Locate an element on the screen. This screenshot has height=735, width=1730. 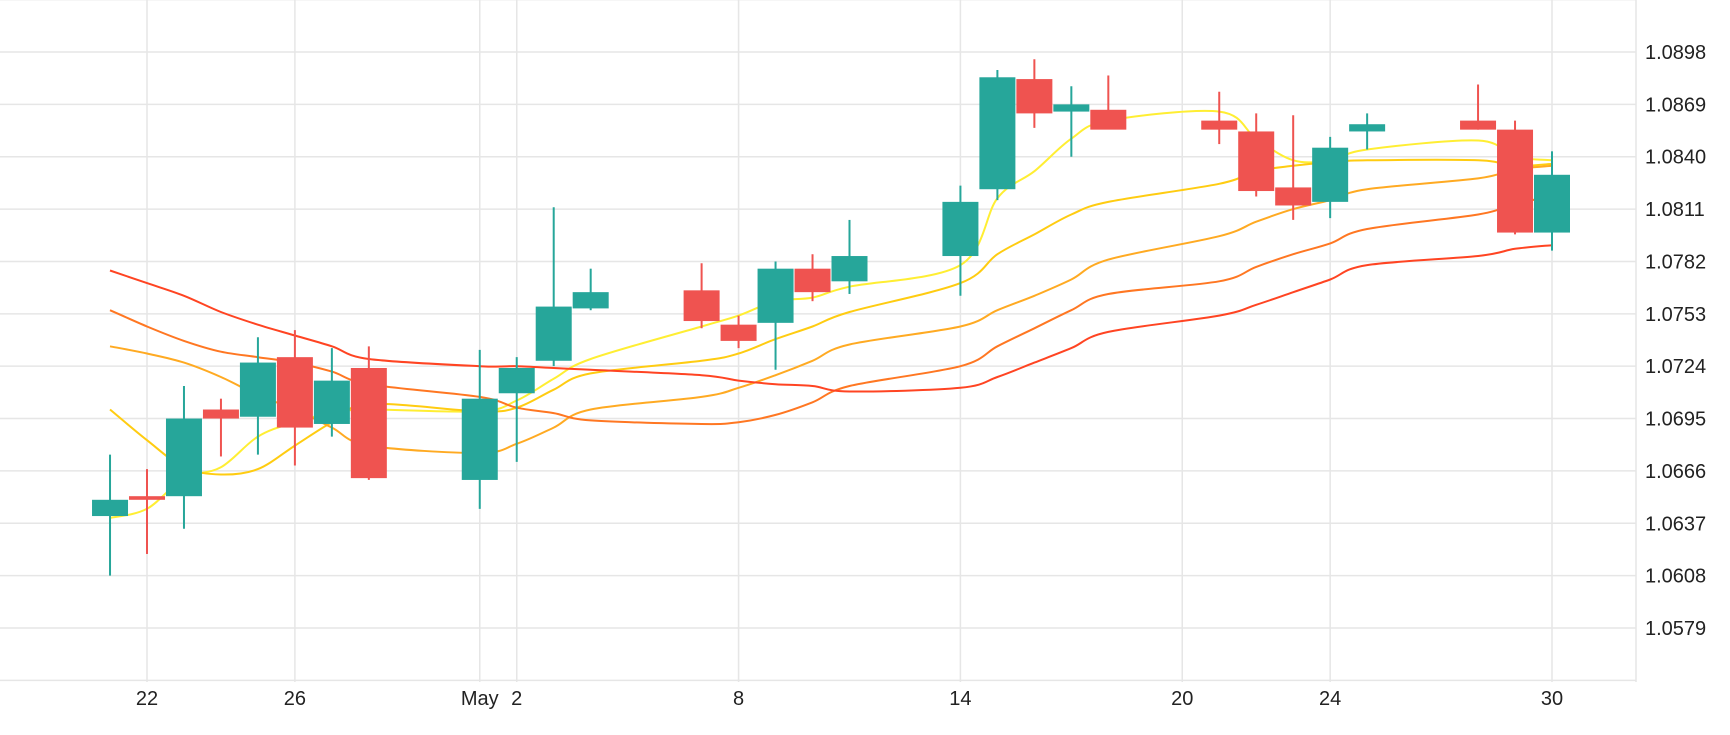
x-tick-label: 24 is located at coordinates (1330, 699).